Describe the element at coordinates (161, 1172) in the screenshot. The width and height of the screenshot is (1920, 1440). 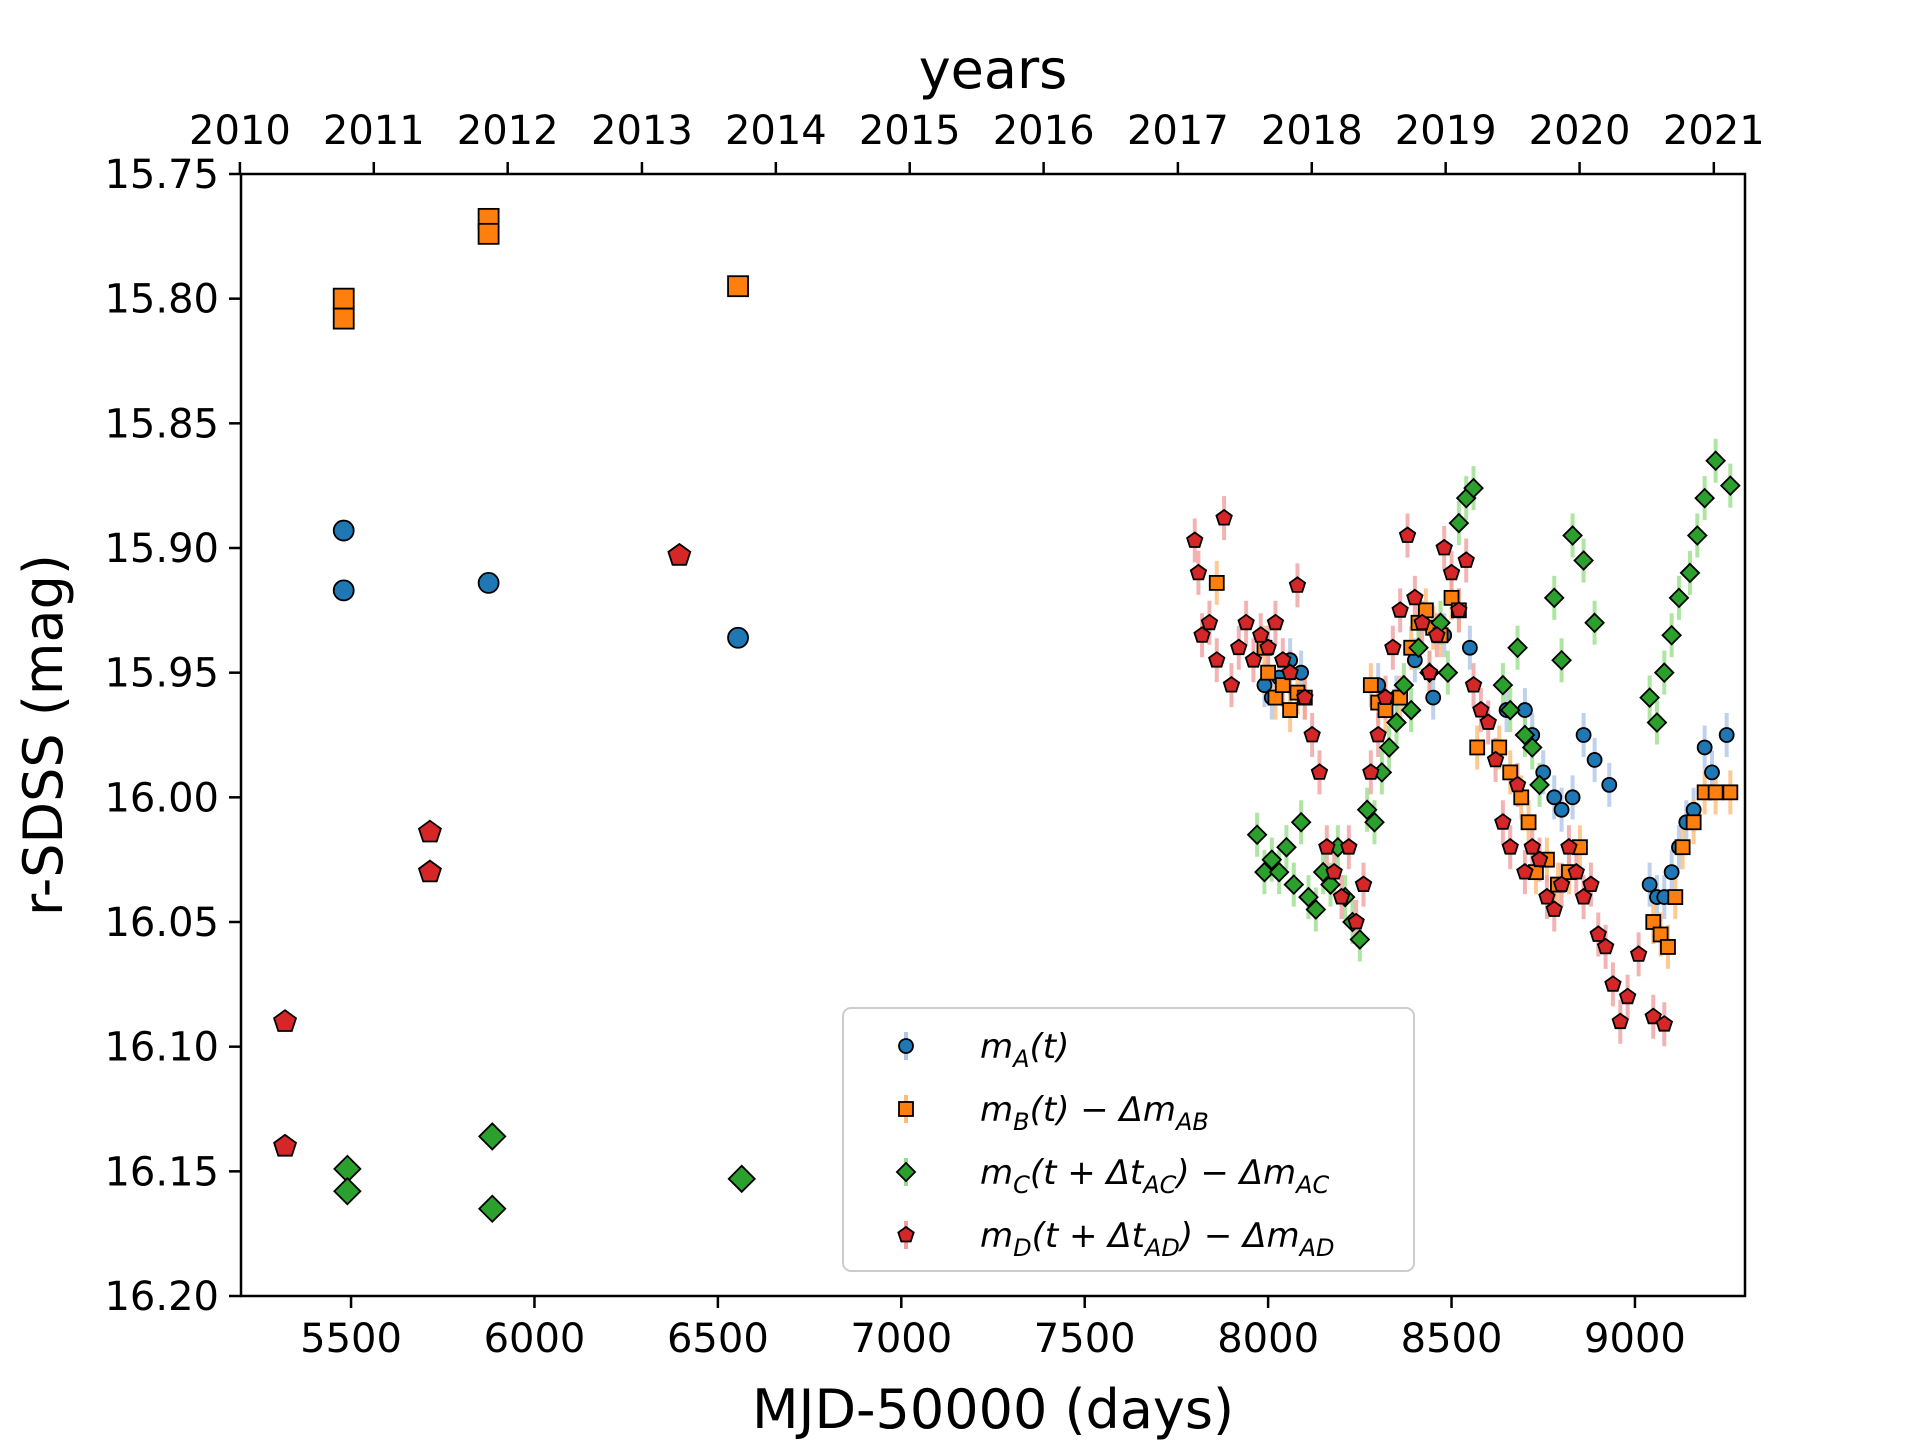
I see `y-tick-label: 16.15` at that location.